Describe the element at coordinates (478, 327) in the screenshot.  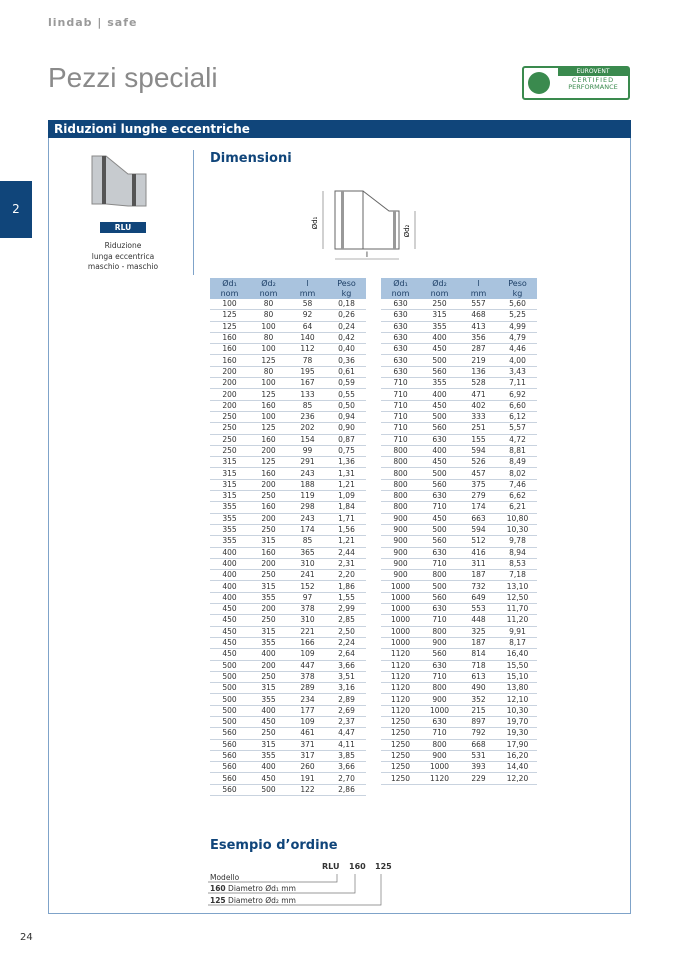
I see `table-cell: 413` at that location.